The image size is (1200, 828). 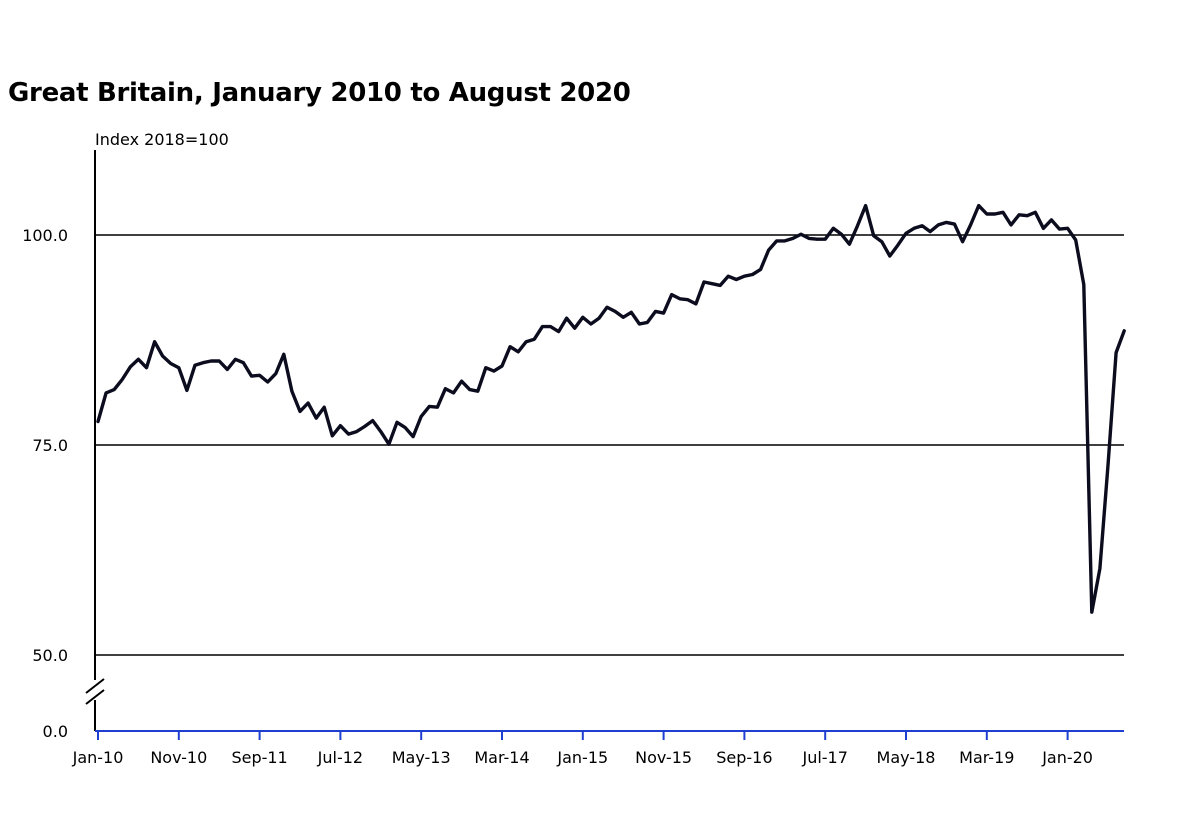 I want to click on x-tick-label: Nov-10, so click(x=178, y=757).